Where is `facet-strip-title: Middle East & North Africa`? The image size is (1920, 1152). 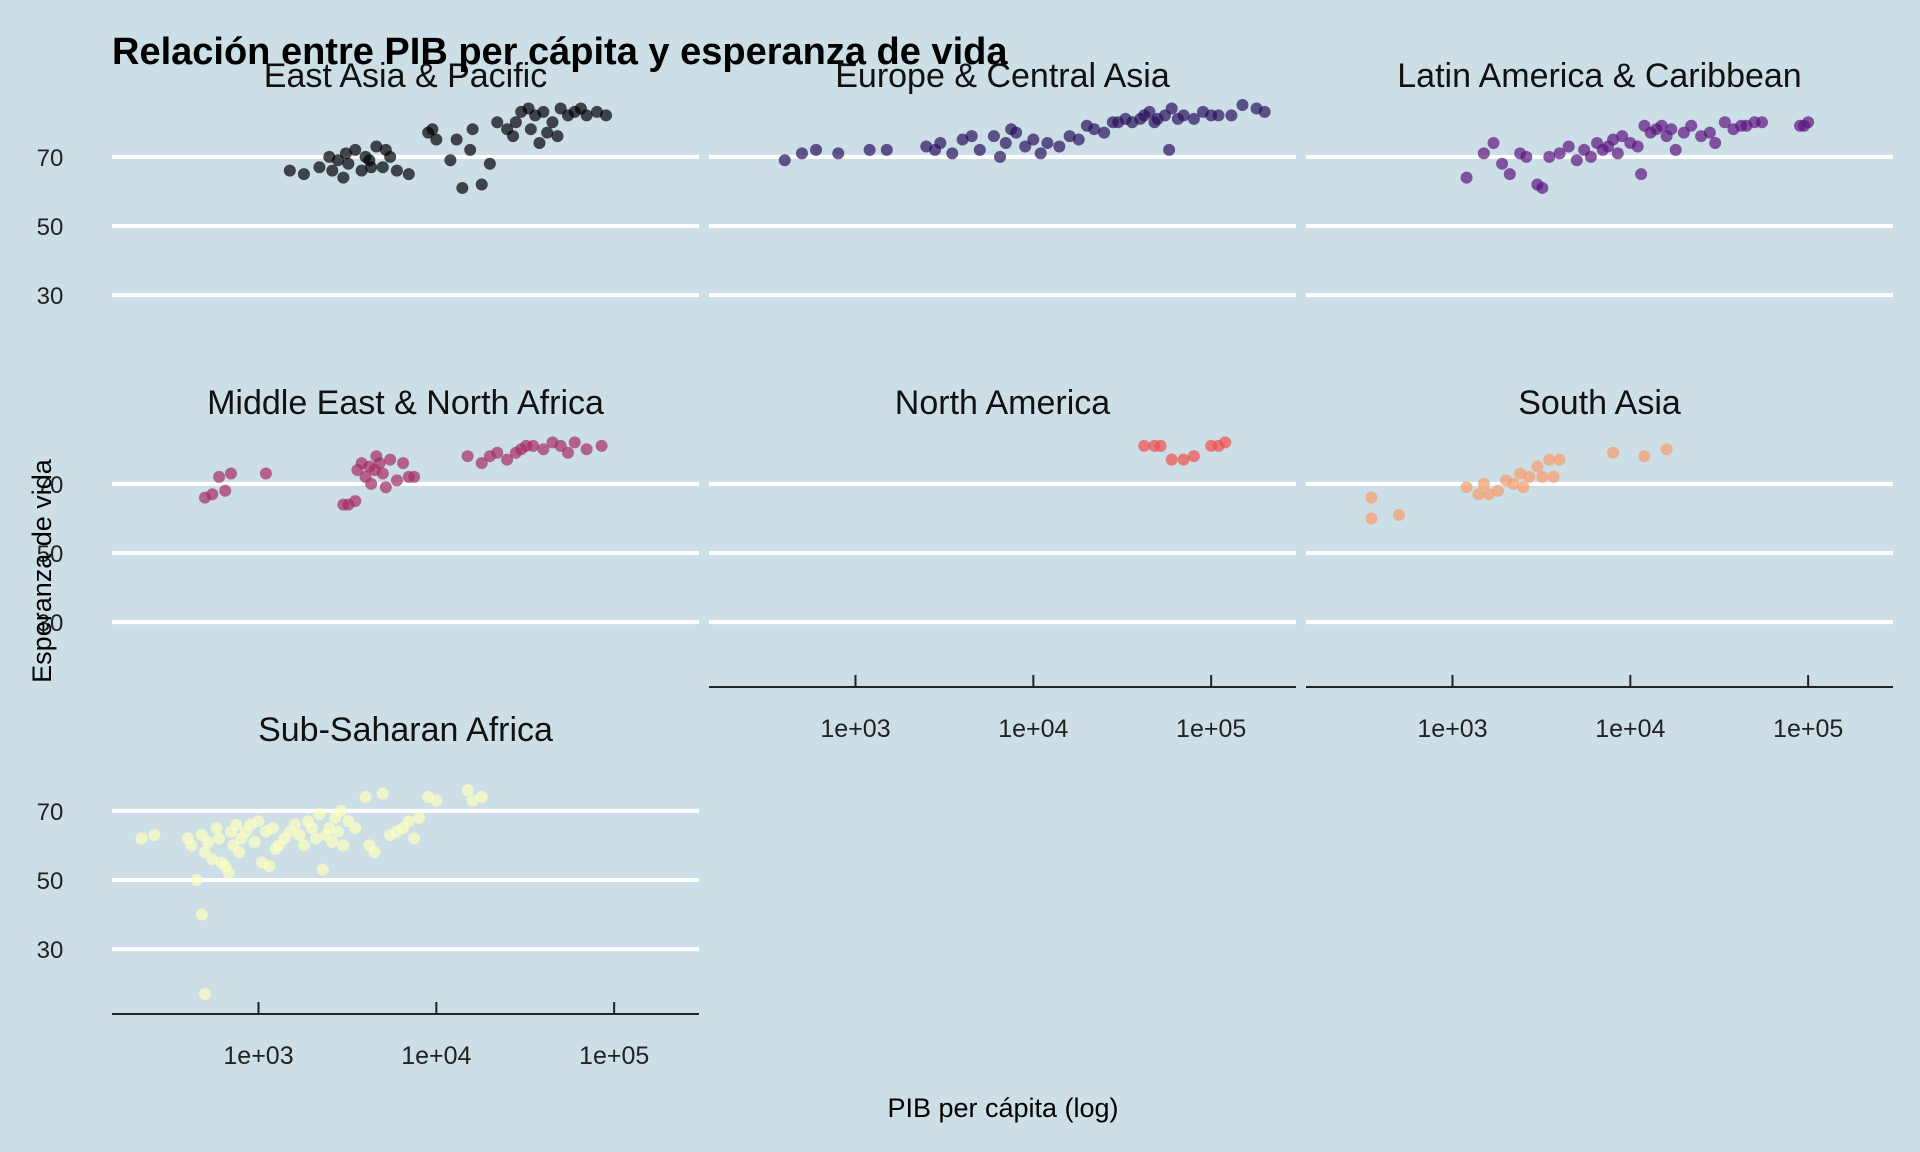
facet-strip-title: Middle East & North Africa is located at coordinates (405, 403).